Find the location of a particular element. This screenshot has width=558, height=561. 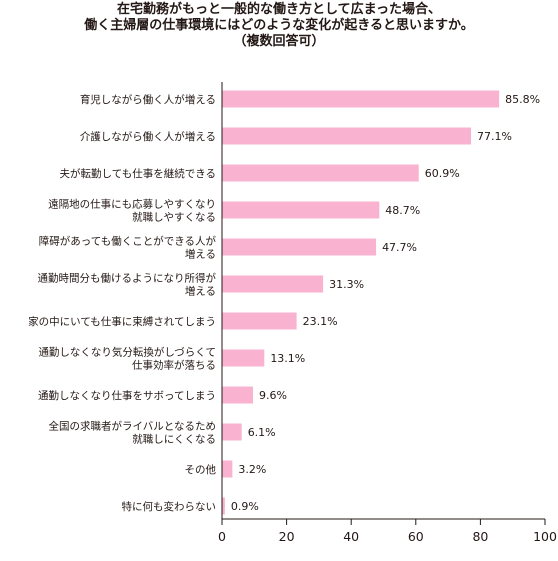

x-tick-label: 100 is located at coordinates (545, 536).